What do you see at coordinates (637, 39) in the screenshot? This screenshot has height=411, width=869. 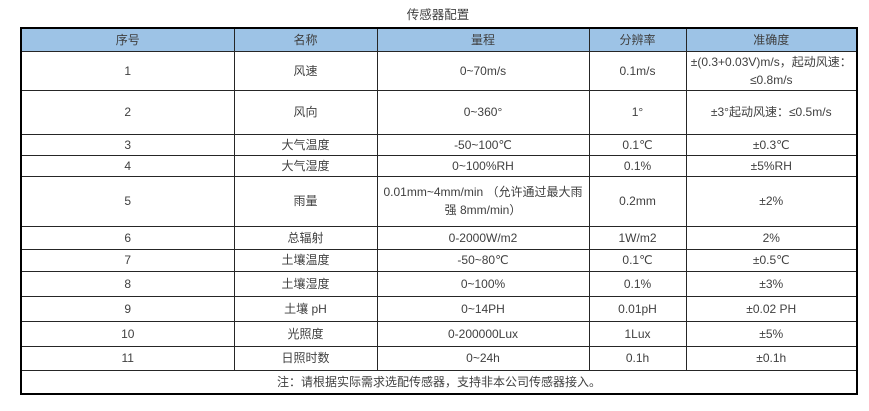 I see `column-header-resolution: 分辨率` at bounding box center [637, 39].